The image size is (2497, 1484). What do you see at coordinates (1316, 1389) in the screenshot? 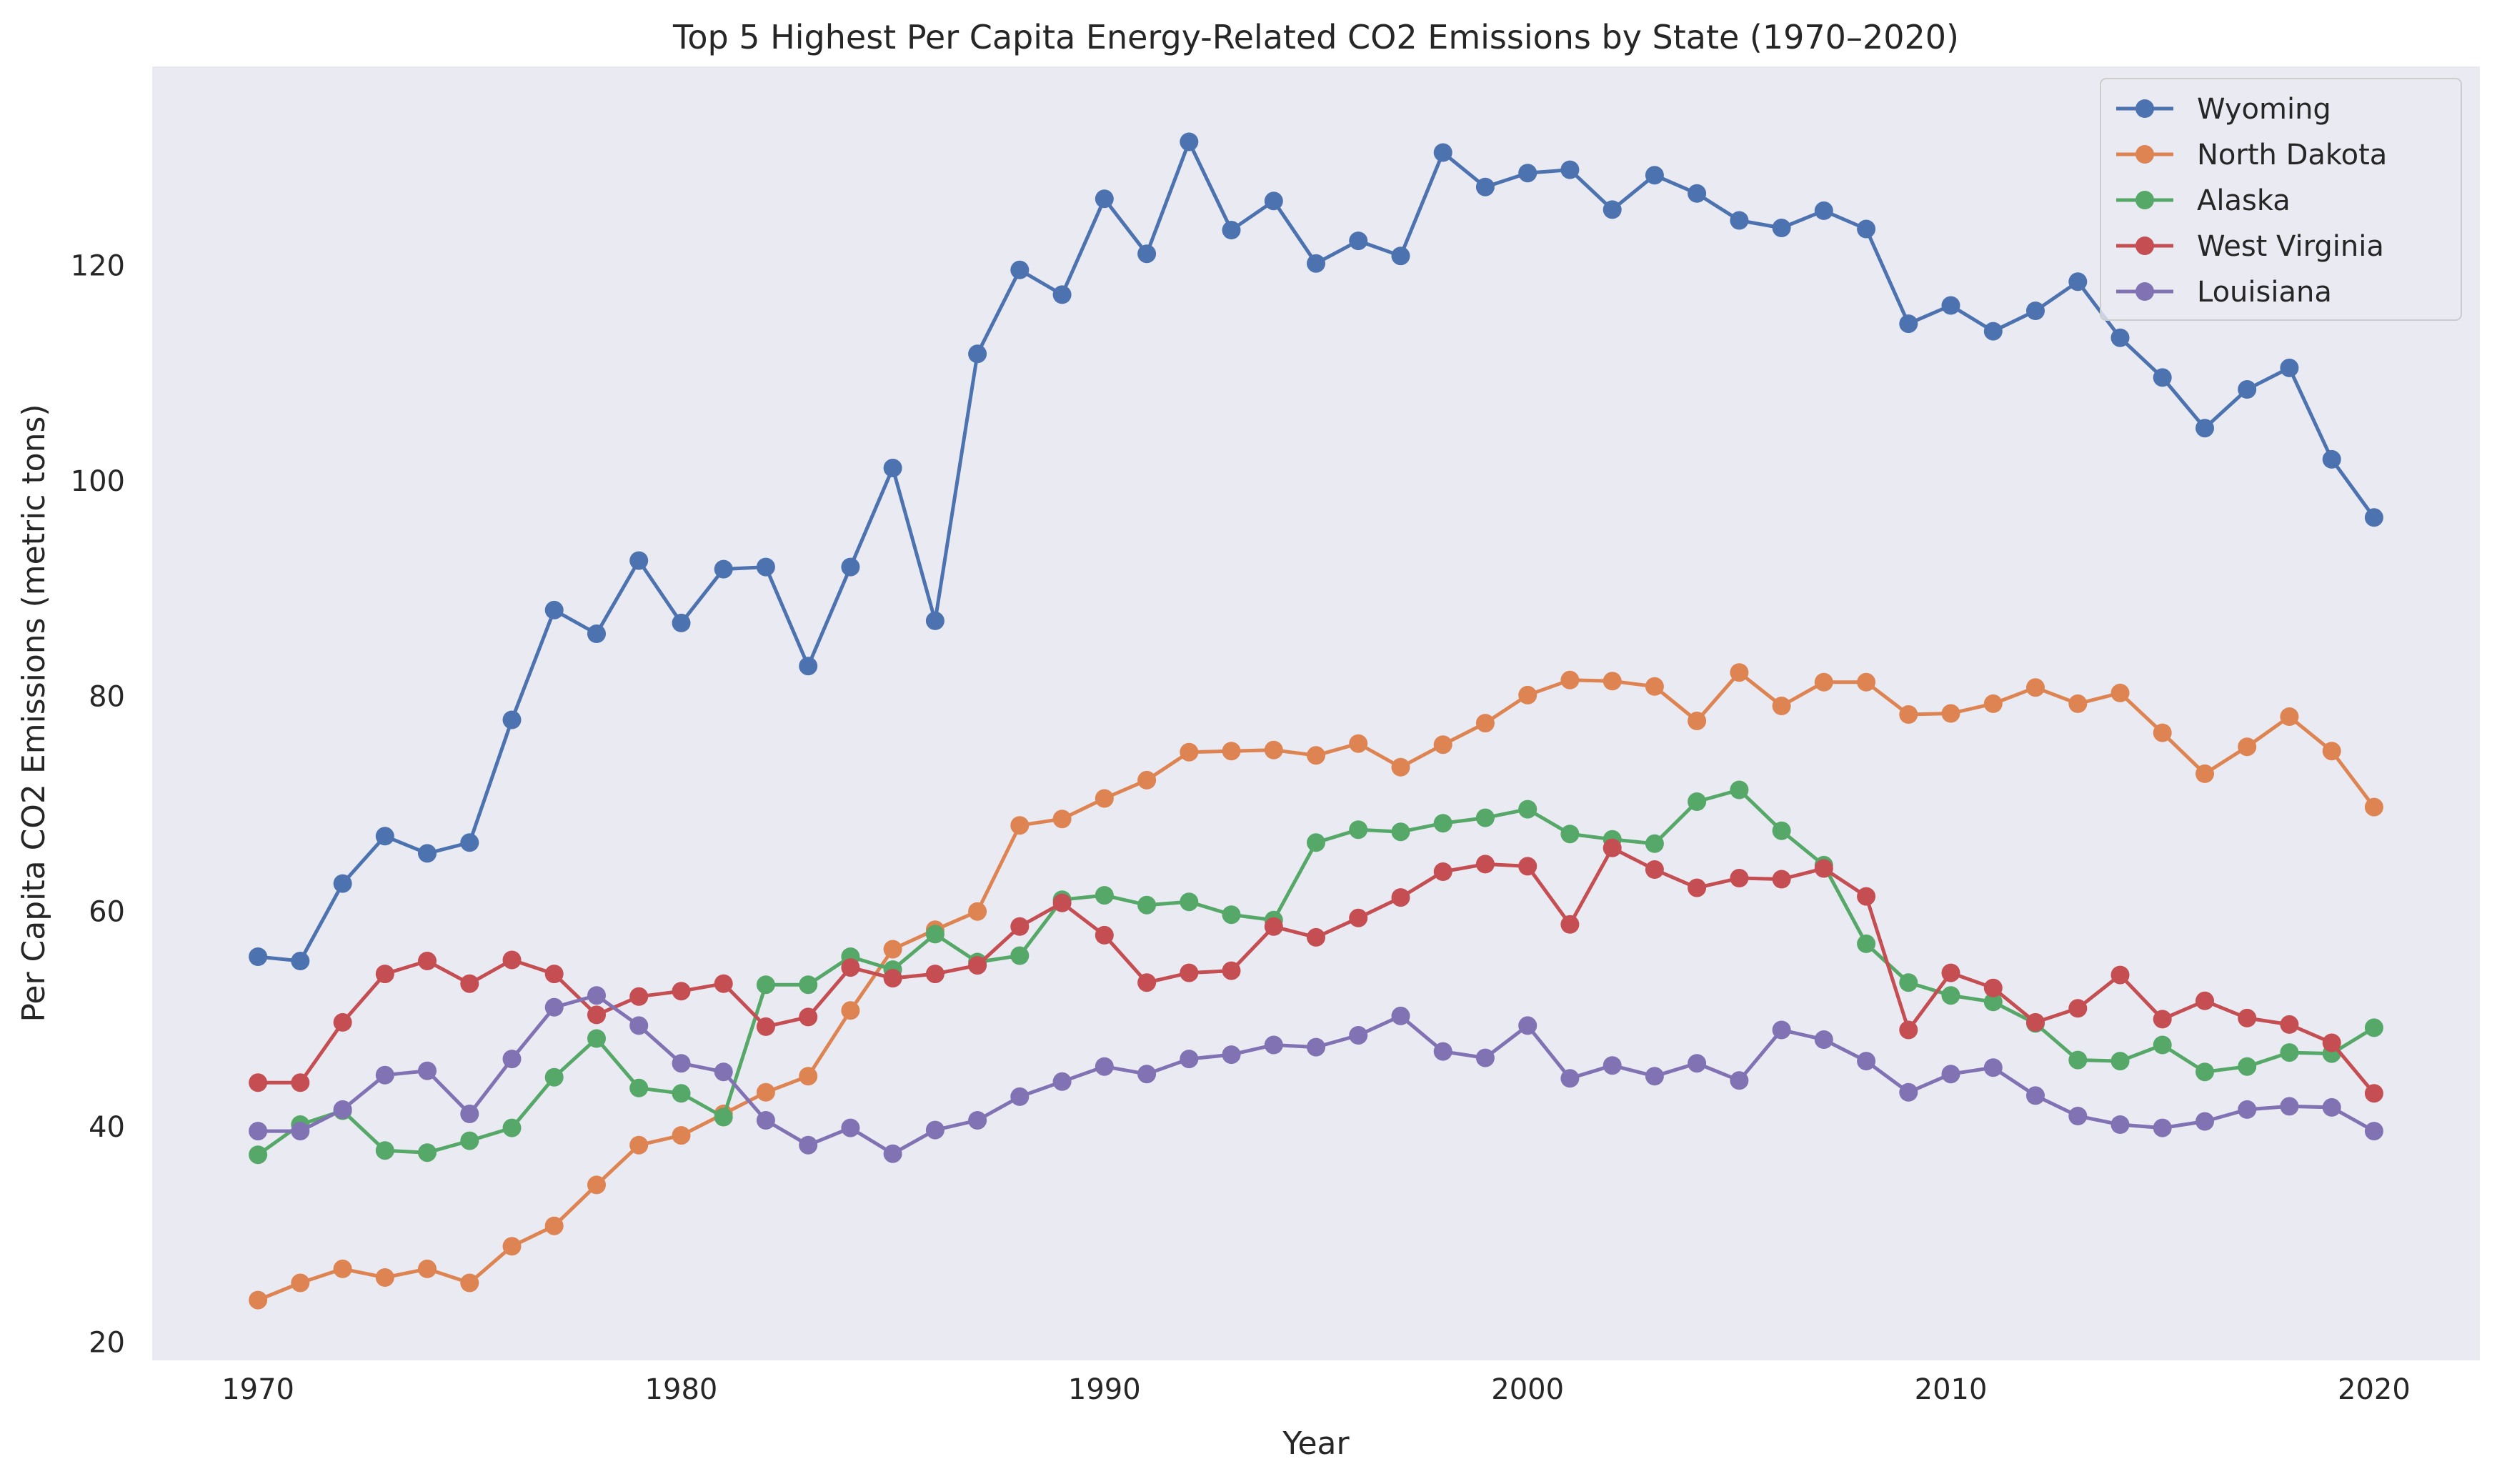
I see `x-axis-ticks: 1970 1980 1990 2000 2010 2020` at bounding box center [1316, 1389].